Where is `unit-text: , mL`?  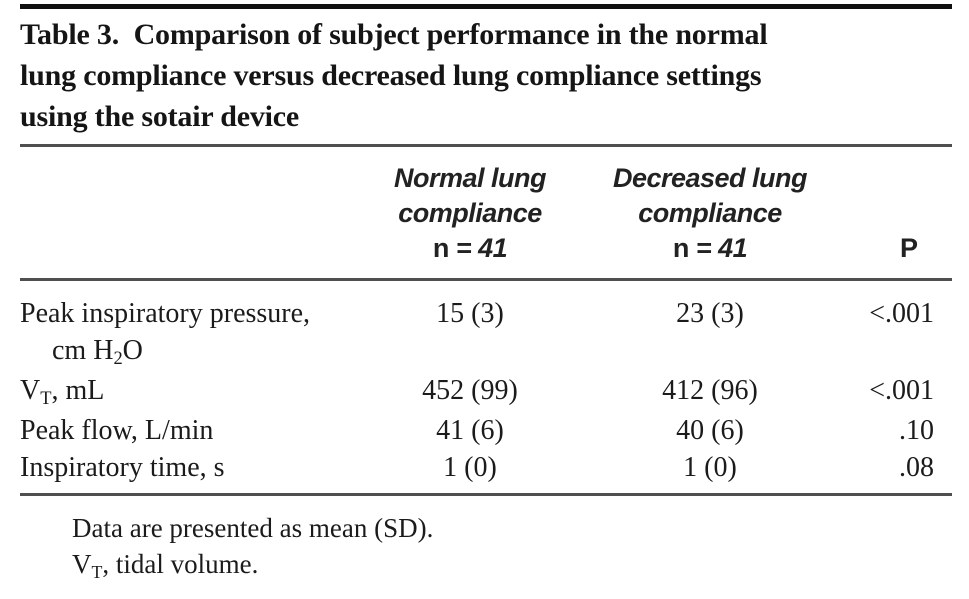
unit-text: , mL is located at coordinates (78, 390).